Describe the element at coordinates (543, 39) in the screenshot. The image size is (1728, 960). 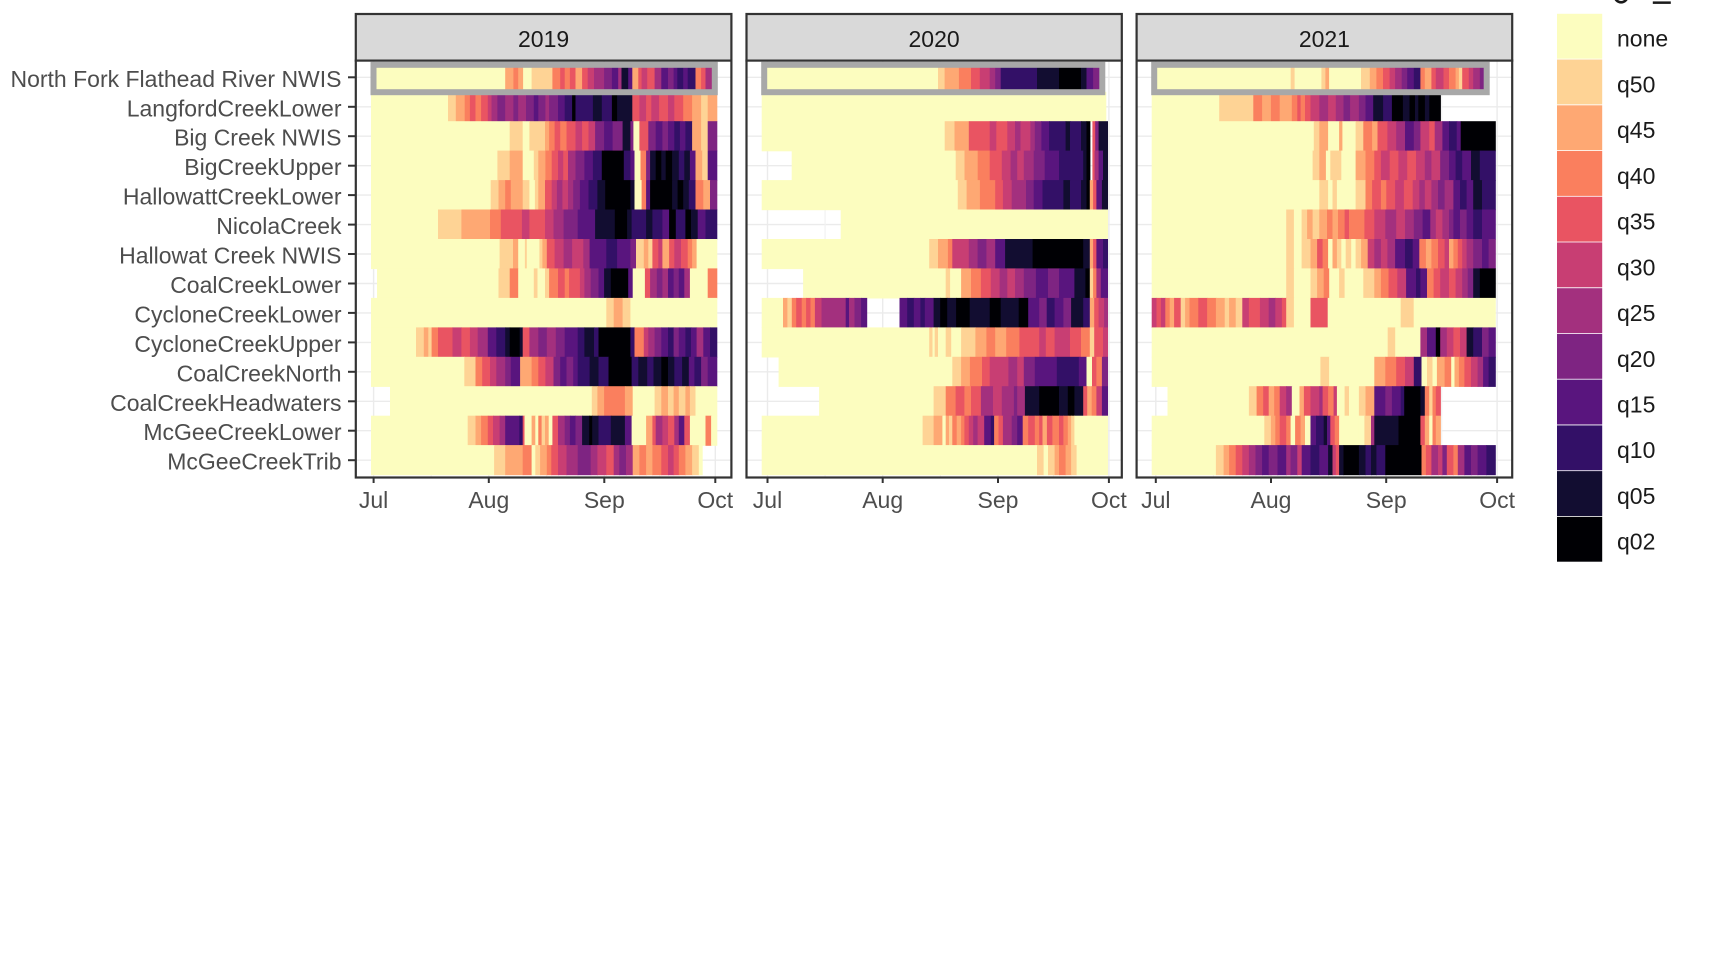
I see `svg-text: 2019` at that location.